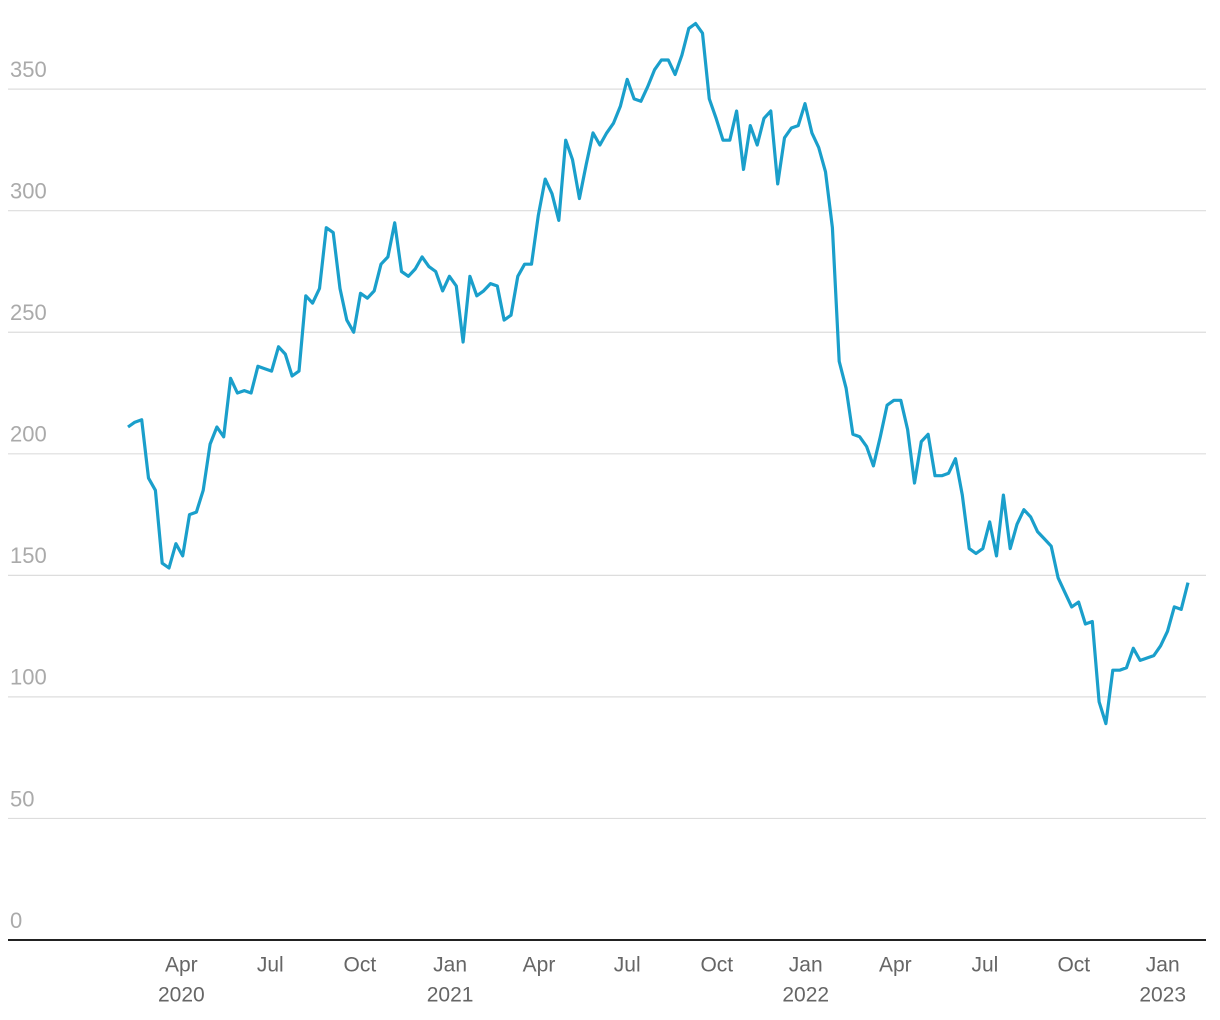  Describe the element at coordinates (22, 798) in the screenshot. I see `y-tick-label: 50` at that location.